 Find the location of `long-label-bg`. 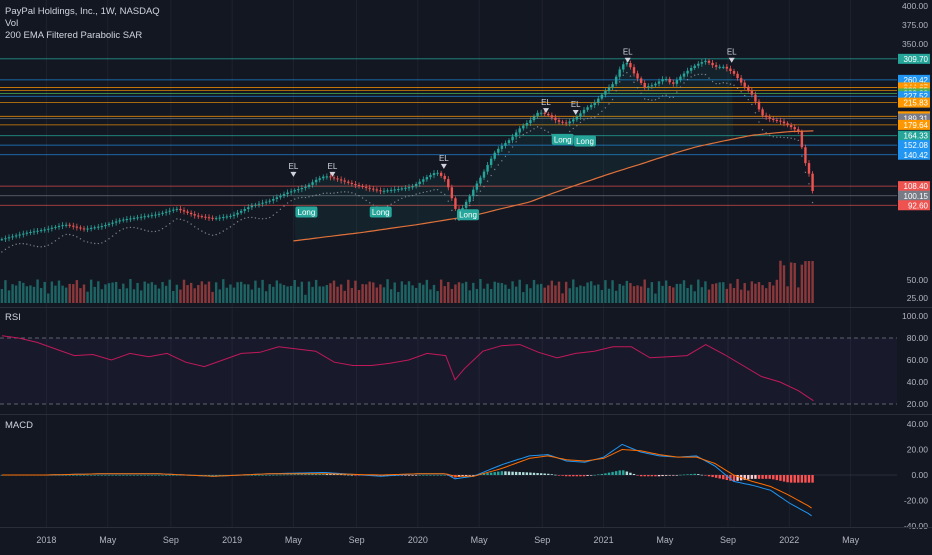

long-label-bg is located at coordinates (585, 141).